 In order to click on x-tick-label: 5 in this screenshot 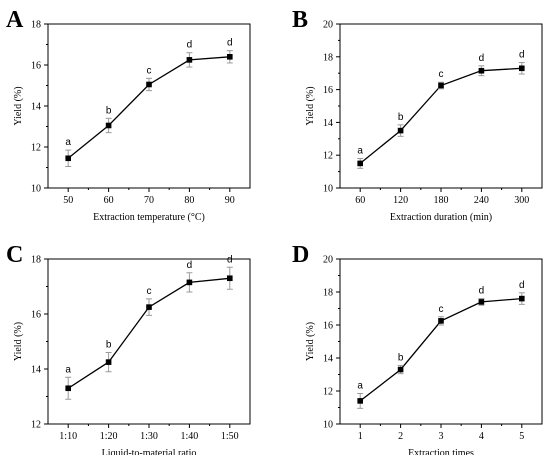, I will do `click(521, 436)`.